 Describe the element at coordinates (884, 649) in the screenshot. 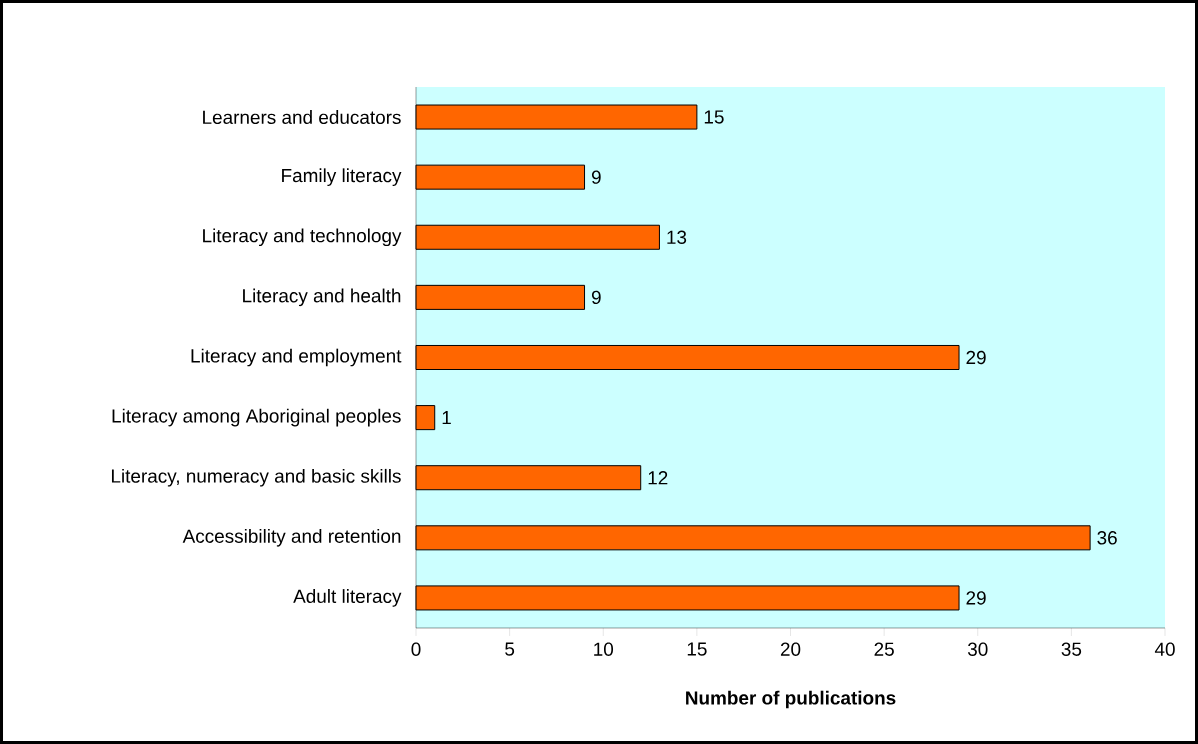

I see `x-tick-label: 25` at that location.